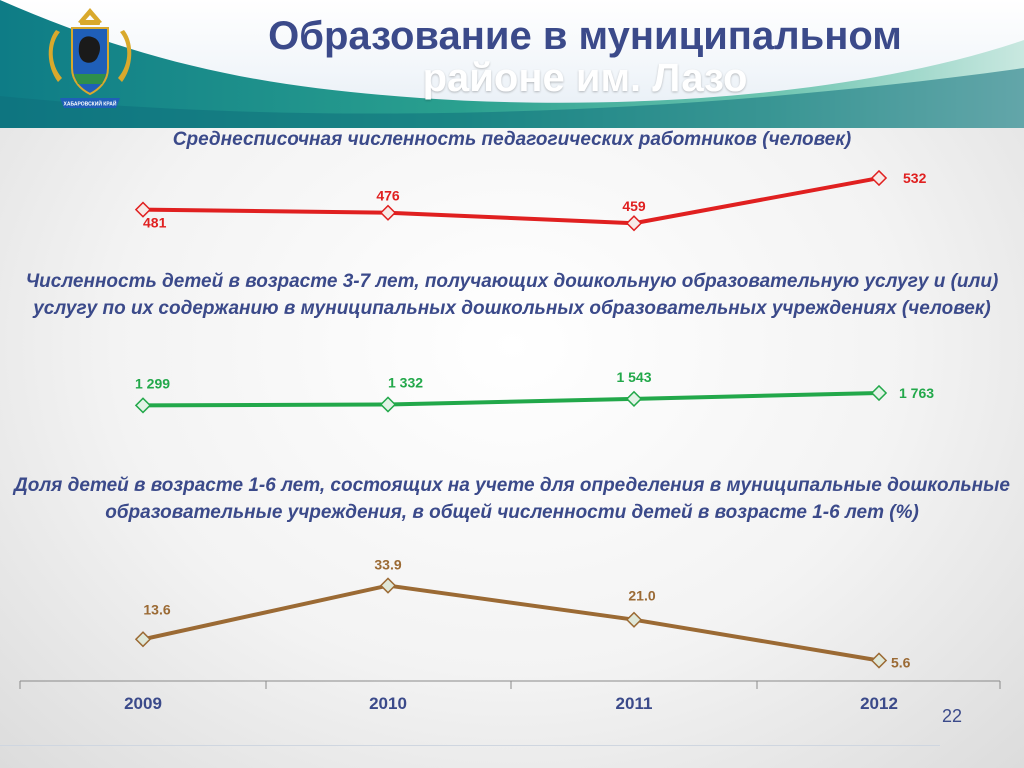 The image size is (1024, 768). Describe the element at coordinates (152, 383) in the screenshot. I see `data-label-2-2009: 1 299` at that location.